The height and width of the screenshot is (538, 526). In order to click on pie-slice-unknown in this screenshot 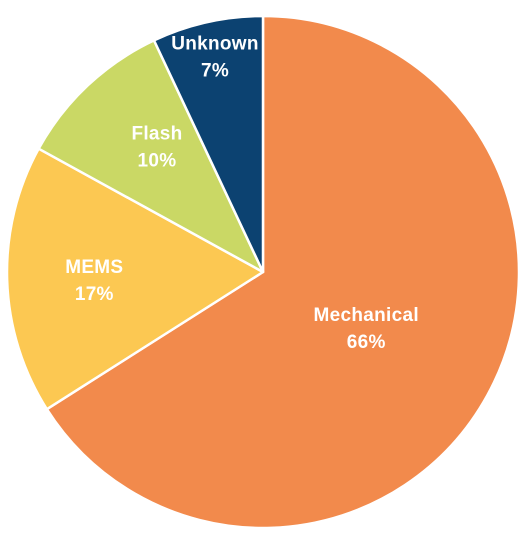, I will do `click(208, 144)`.